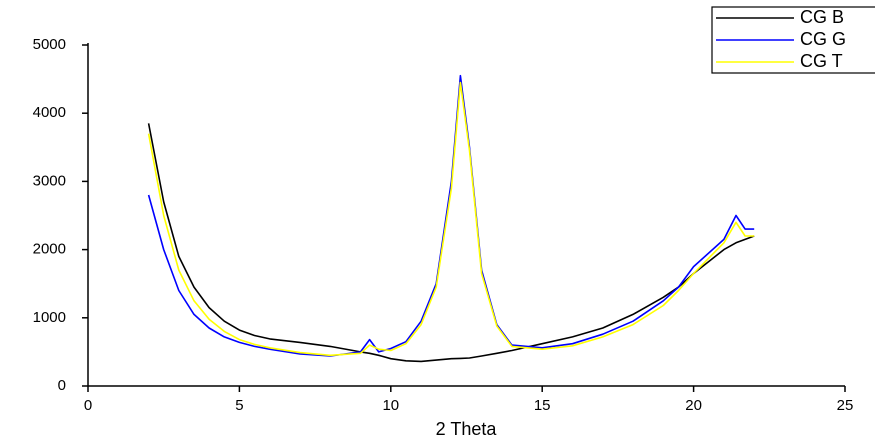  I want to click on y-tick-label: 4000, so click(49, 112).